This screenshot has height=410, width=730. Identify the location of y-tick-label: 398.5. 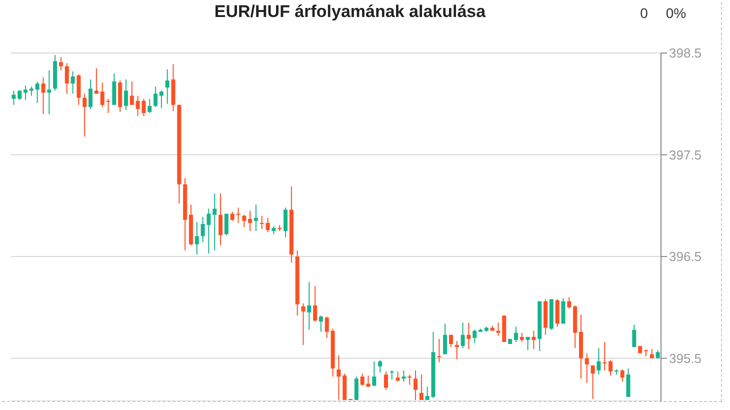
(685, 53).